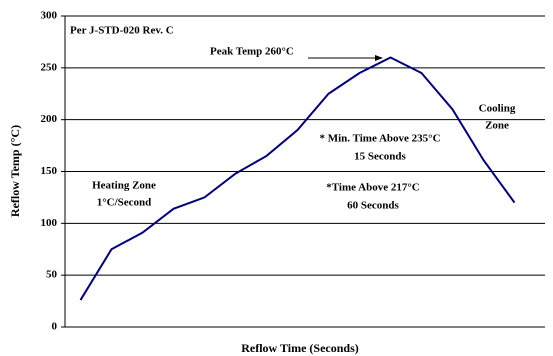 This screenshot has height=356, width=553. Describe the element at coordinates (49, 16) in the screenshot. I see `y-tick-label: 300` at that location.